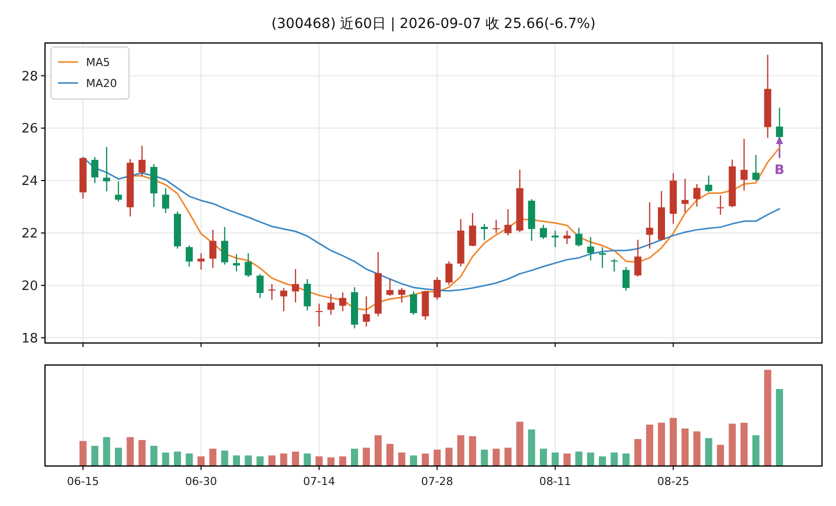 This screenshot has width=836, height=506. Describe the element at coordinates (102, 83) in the screenshot. I see `legend-label: MA20` at that location.